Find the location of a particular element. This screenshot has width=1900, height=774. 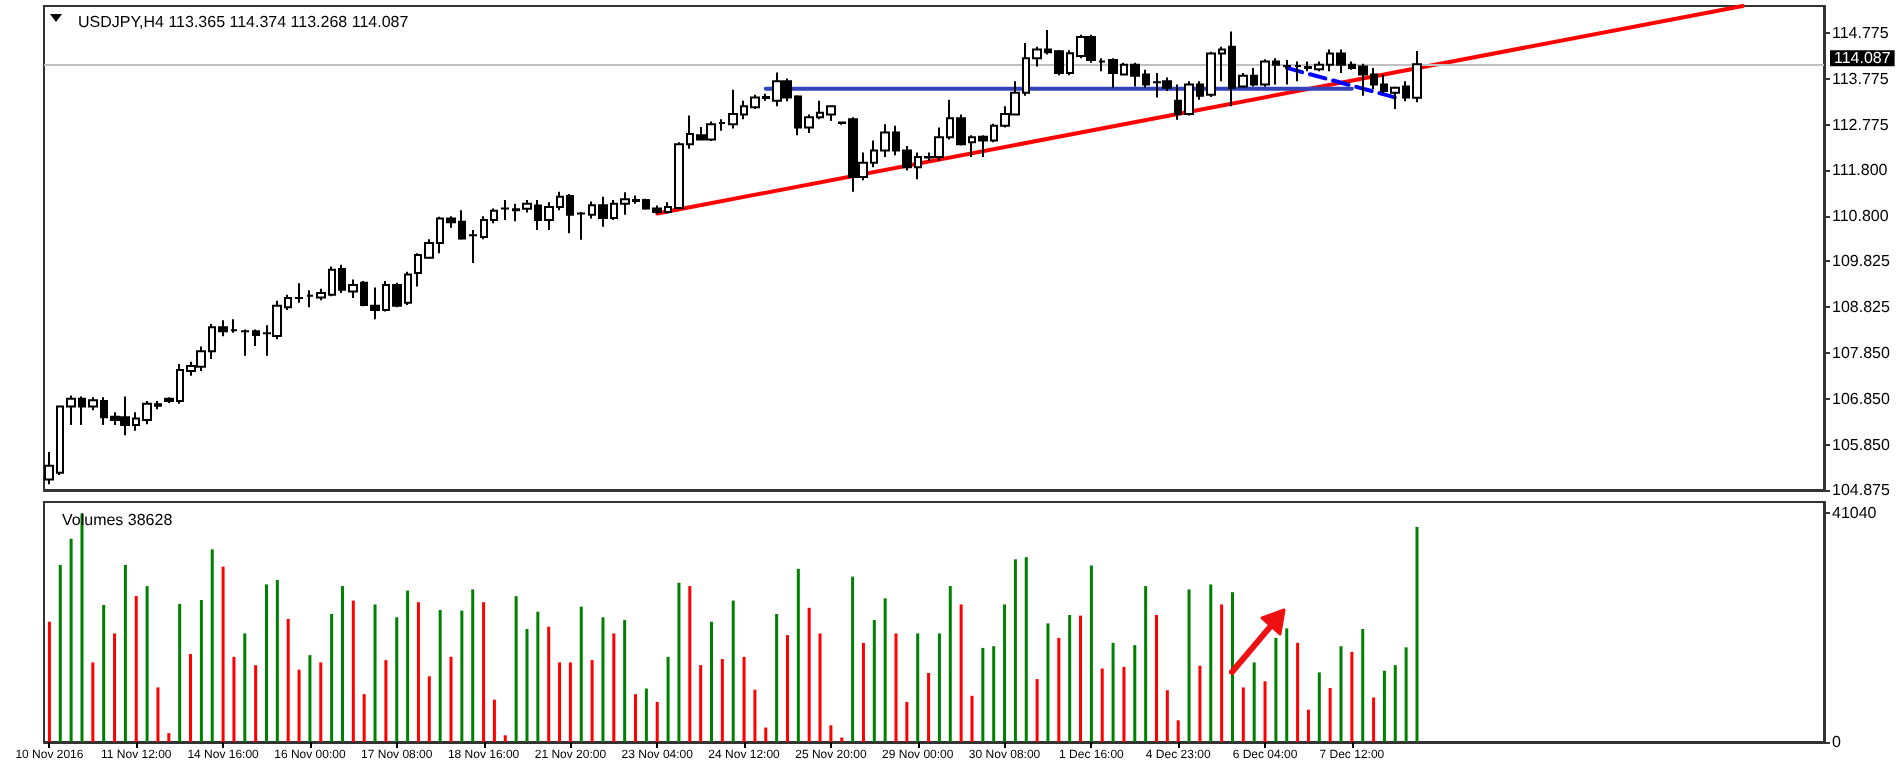

ref-line-label: 114.087 is located at coordinates (1863, 58).